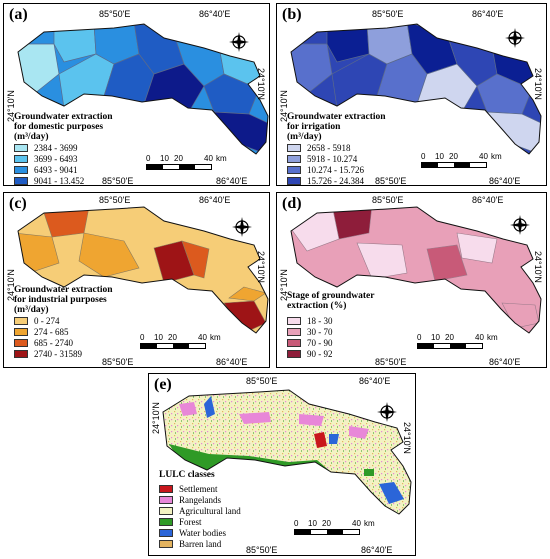  I want to click on legend-item: 70 - 90, so click(330, 342).